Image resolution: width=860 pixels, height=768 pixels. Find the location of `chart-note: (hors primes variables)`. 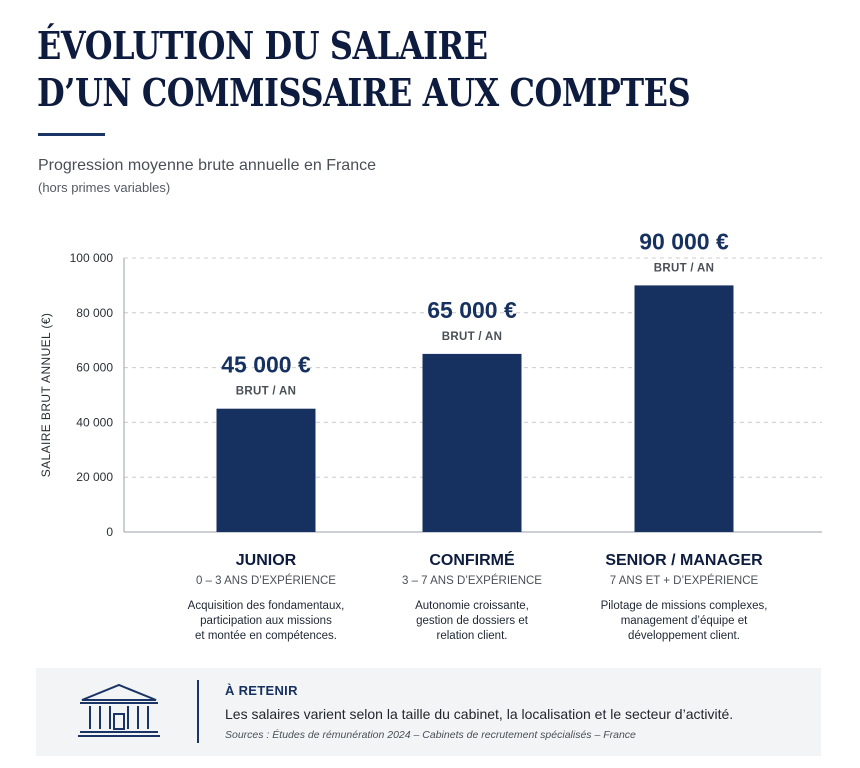

chart-note: (hors primes variables) is located at coordinates (104, 187).